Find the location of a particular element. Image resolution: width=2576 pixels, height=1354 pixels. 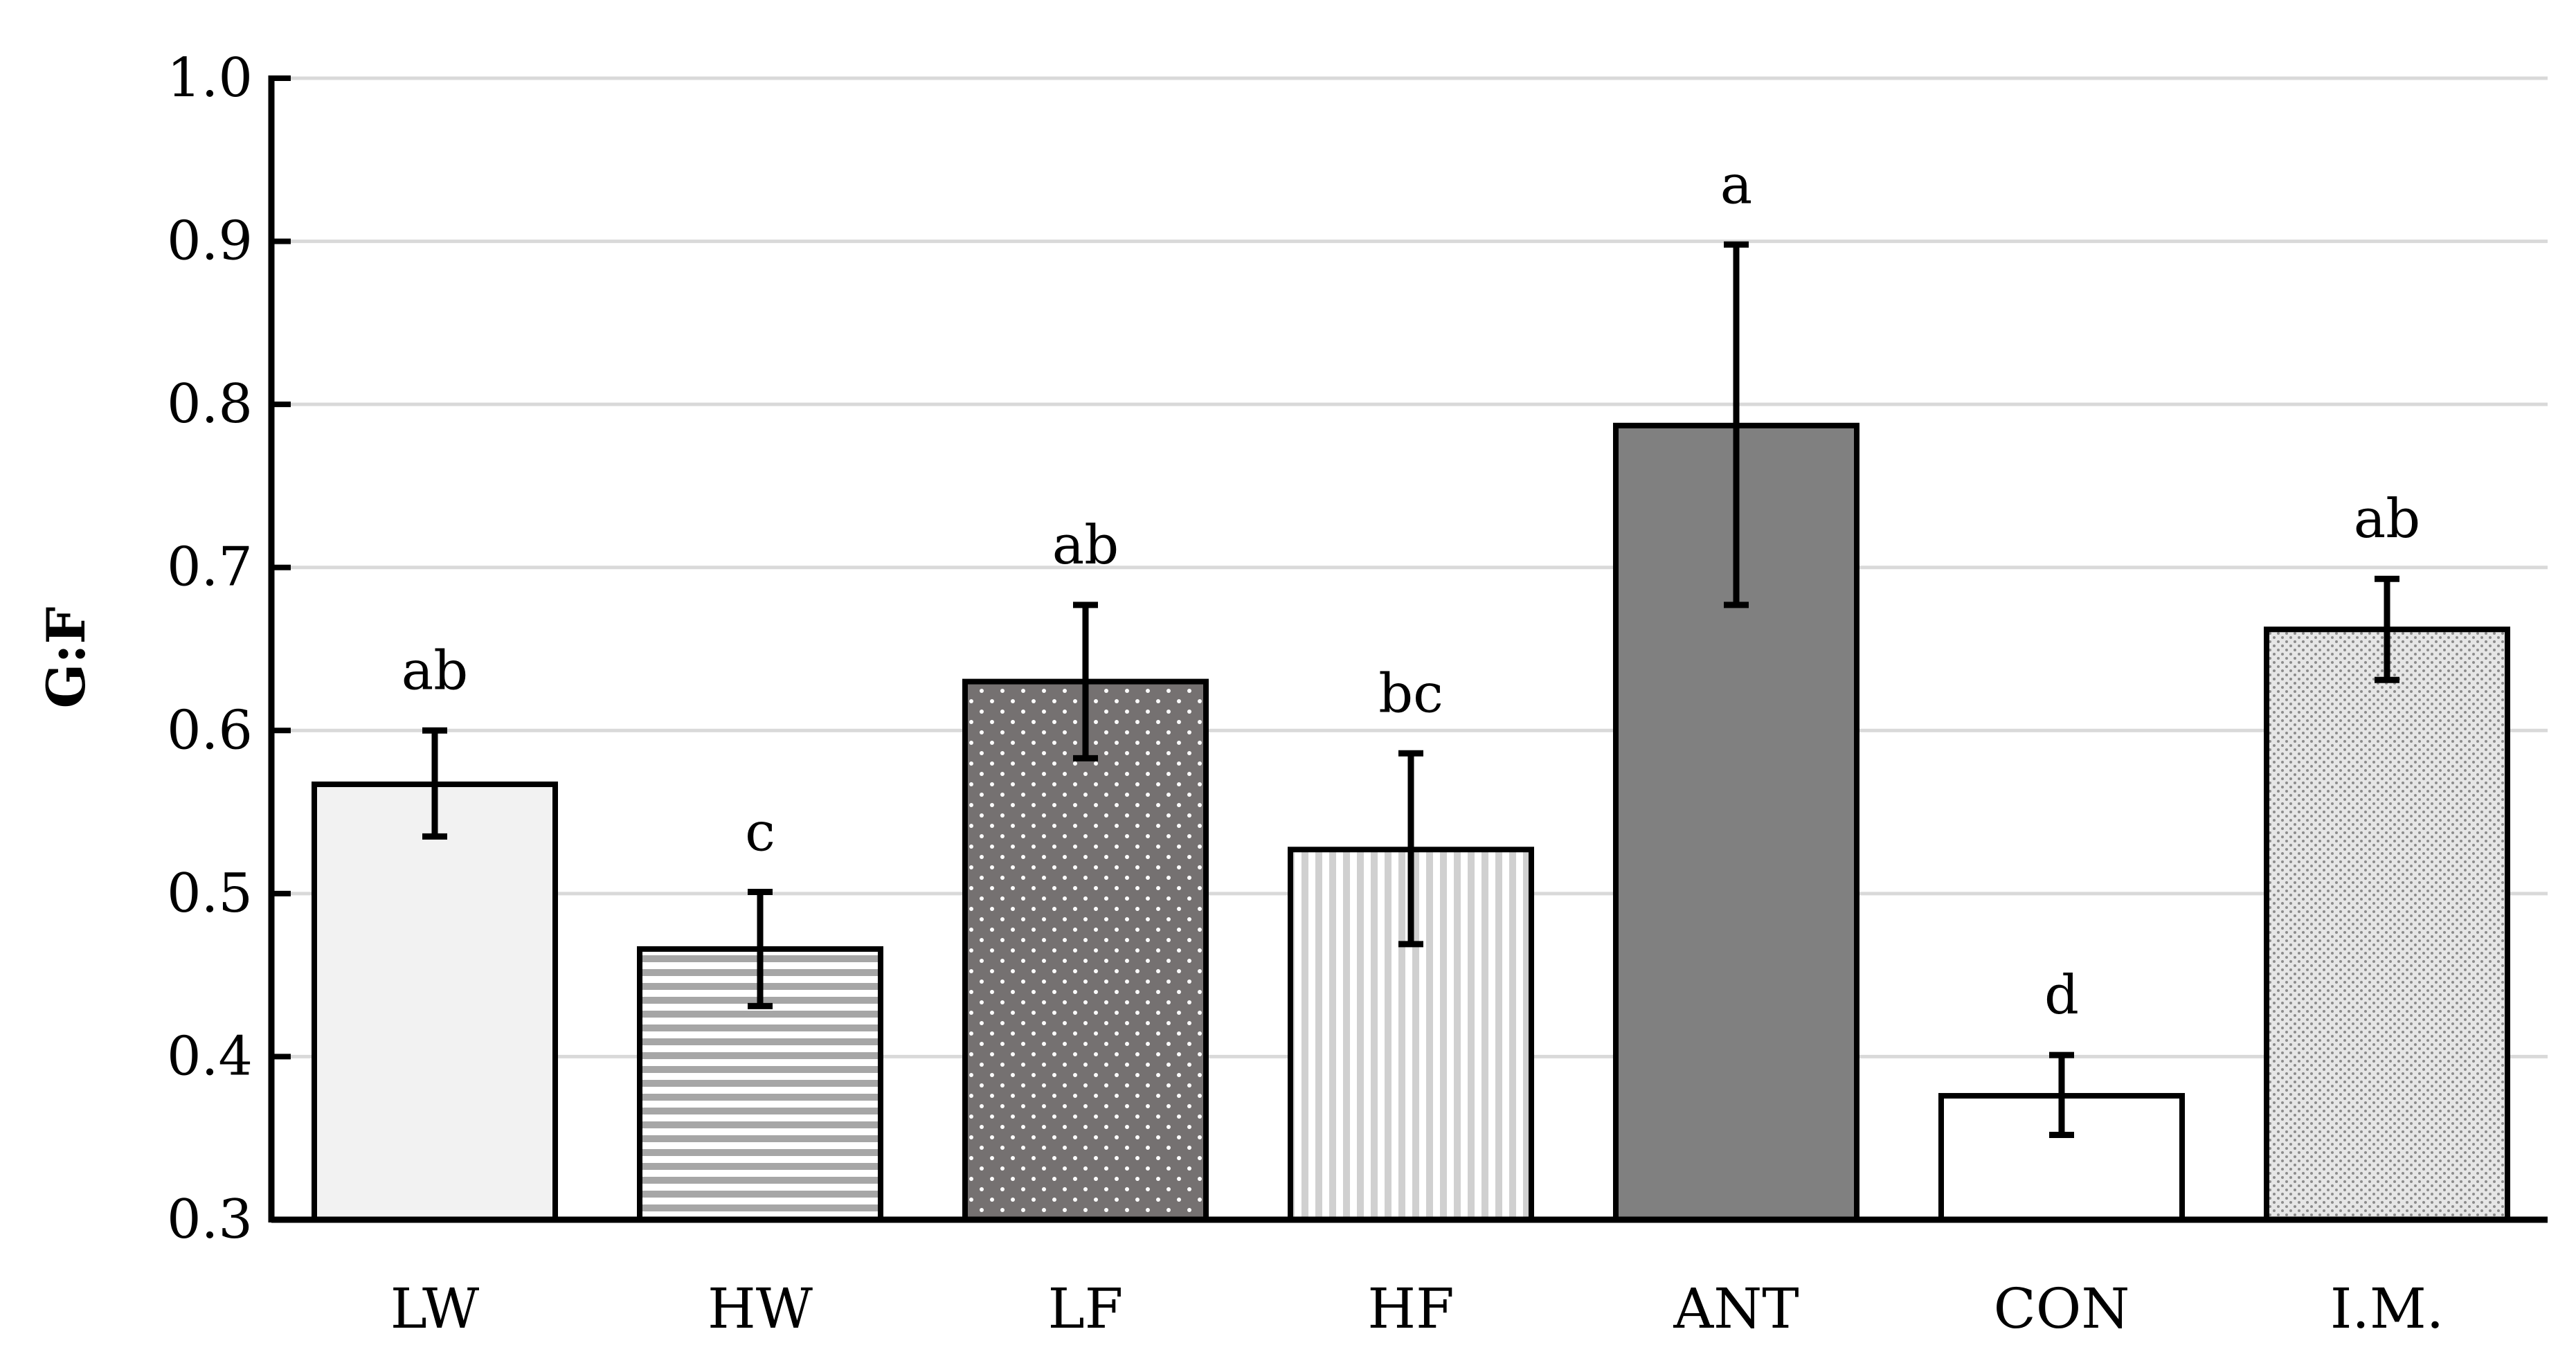

y-tick-label: 0.9 is located at coordinates (210, 241).